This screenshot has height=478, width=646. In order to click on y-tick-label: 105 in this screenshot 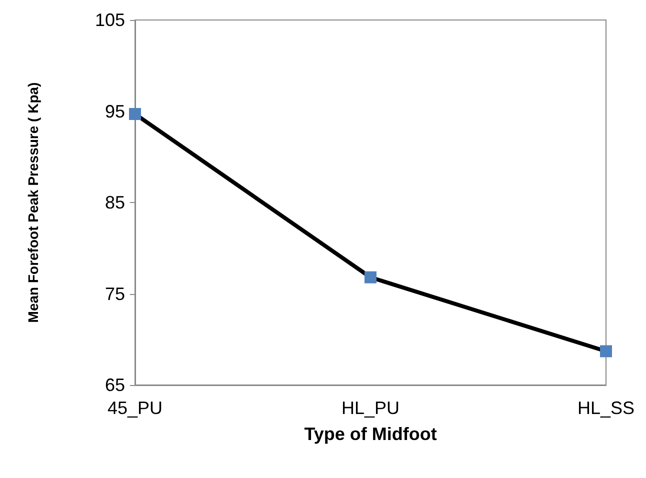, I will do `click(109, 20)`.